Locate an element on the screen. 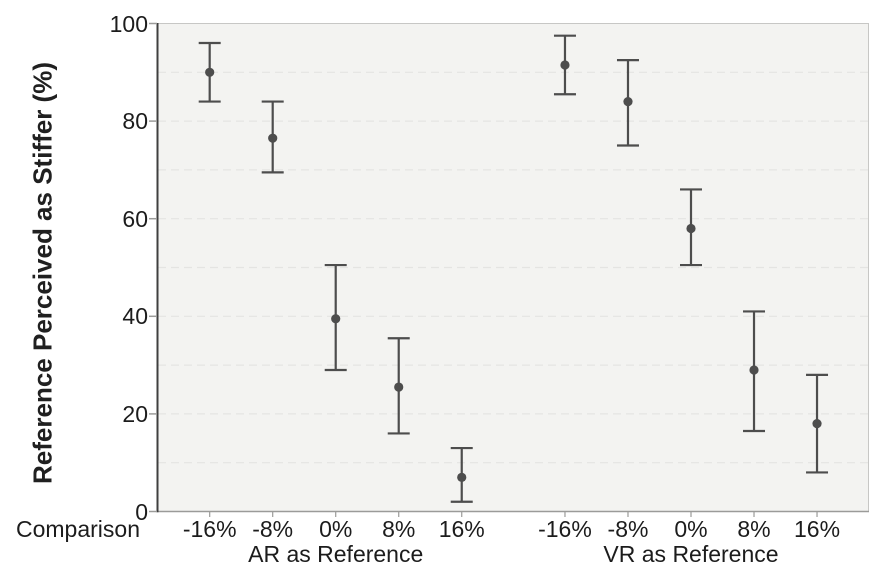  y-tick-label: 60 is located at coordinates (135, 218).